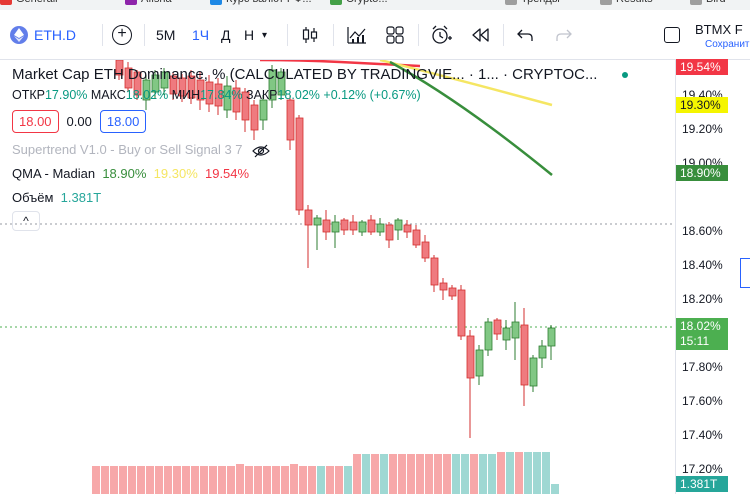 This screenshot has width=750, height=494. I want to click on symbol-search-button: ETH.D, so click(43, 35).